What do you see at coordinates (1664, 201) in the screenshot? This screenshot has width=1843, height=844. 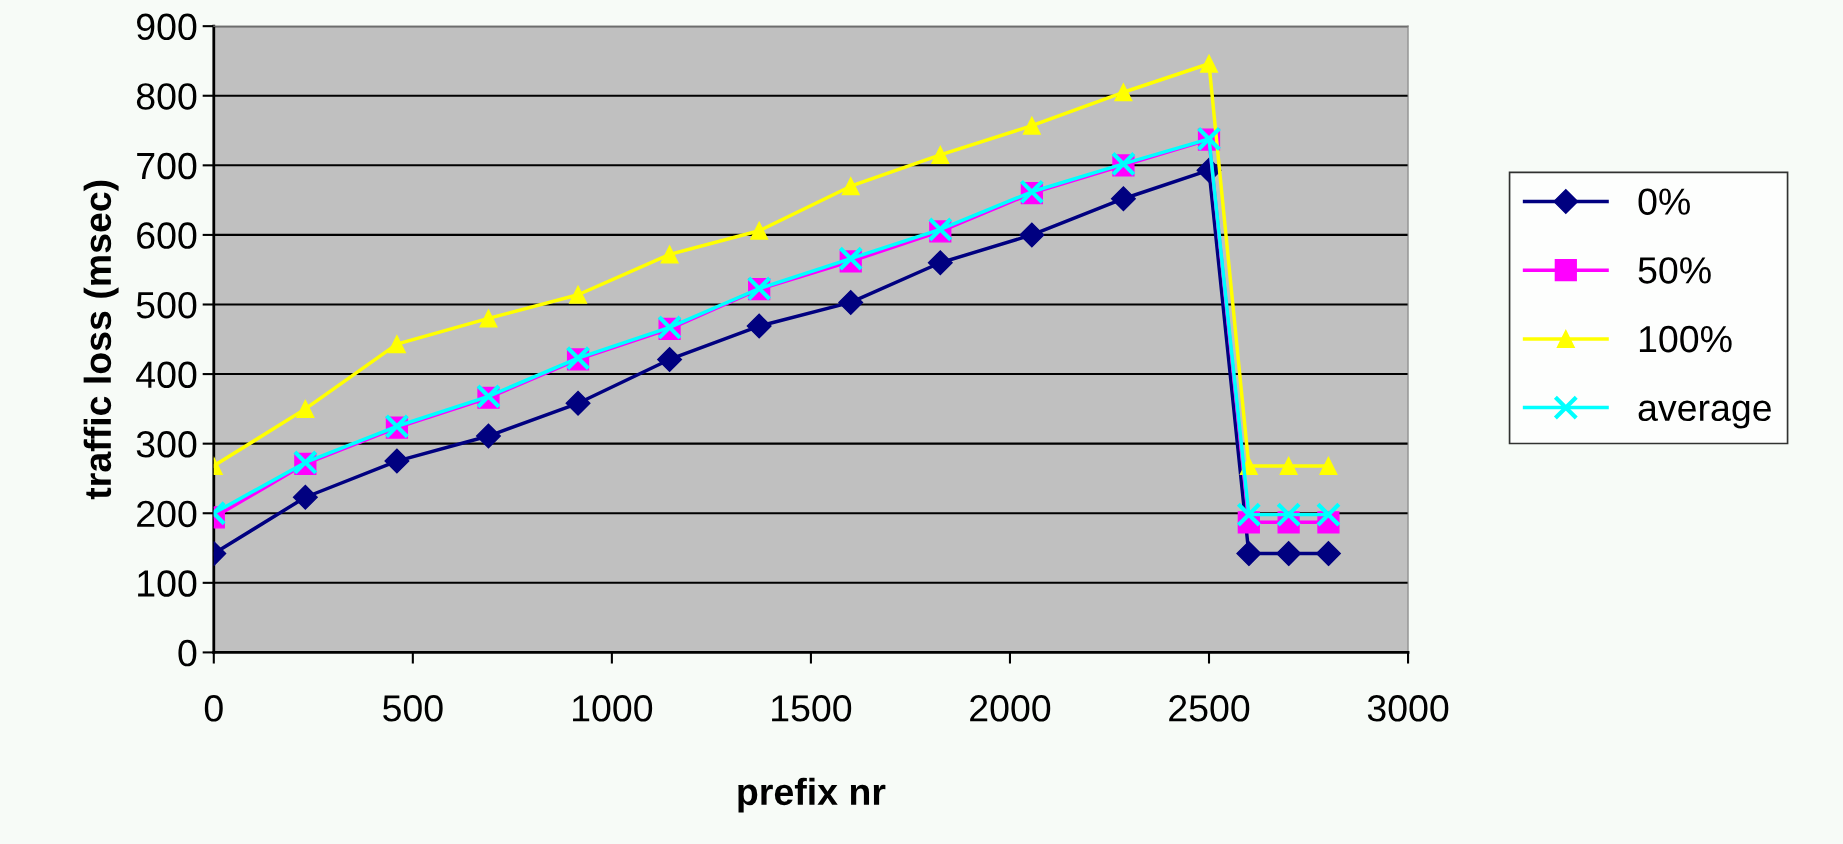 I see `legend-label: 0%` at bounding box center [1664, 201].